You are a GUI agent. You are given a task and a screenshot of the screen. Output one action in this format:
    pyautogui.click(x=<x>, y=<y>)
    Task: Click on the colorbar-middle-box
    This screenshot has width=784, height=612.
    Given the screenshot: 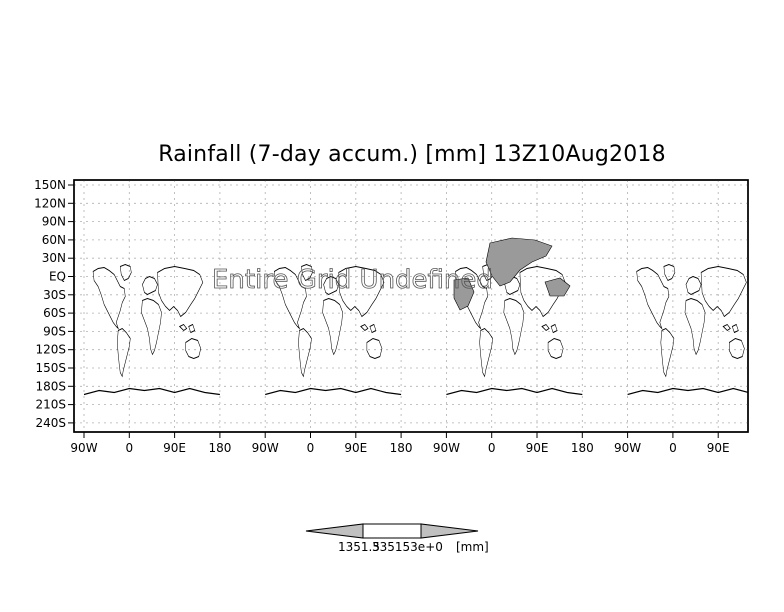 What is the action you would take?
    pyautogui.click(x=392, y=531)
    